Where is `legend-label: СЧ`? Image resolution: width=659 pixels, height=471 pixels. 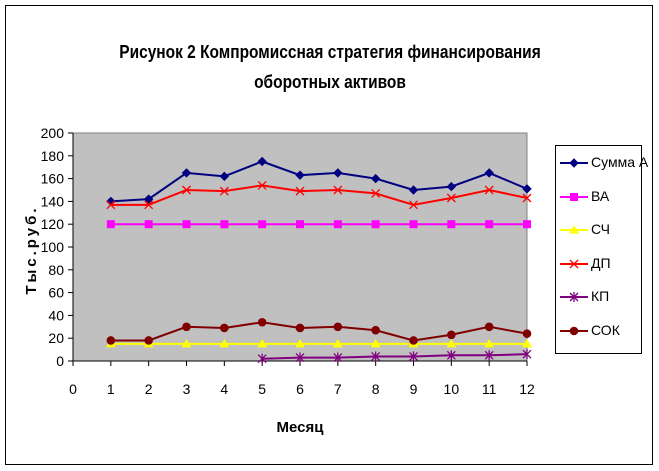
legend-label: СЧ is located at coordinates (600, 229).